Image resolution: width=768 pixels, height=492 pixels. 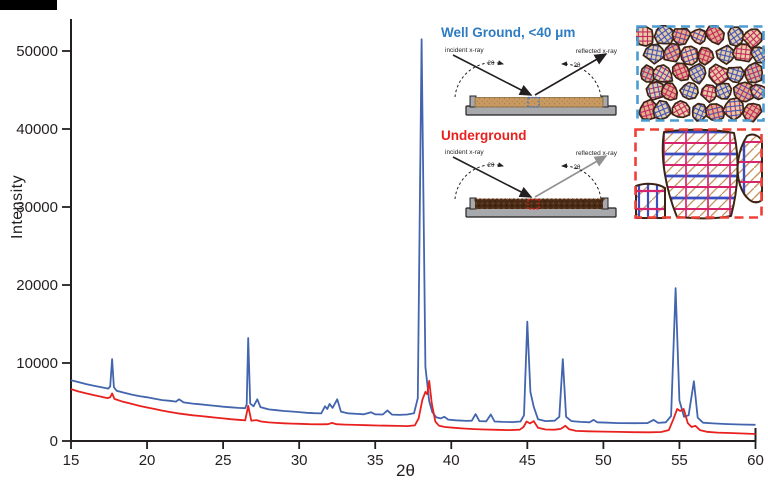 What do you see at coordinates (37, 51) in the screenshot?
I see `y-tick-label: 50000` at bounding box center [37, 51].